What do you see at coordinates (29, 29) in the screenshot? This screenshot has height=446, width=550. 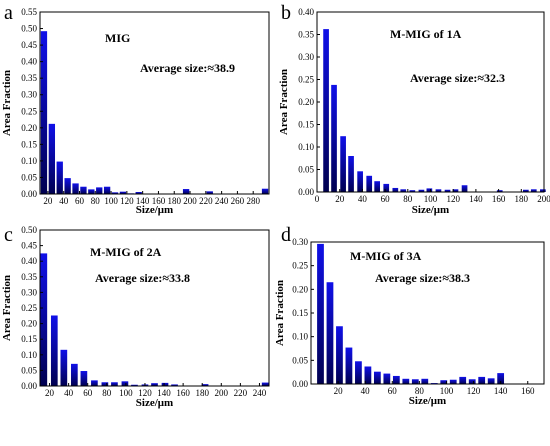 I see `y-tick-label: 0.50` at bounding box center [29, 29].